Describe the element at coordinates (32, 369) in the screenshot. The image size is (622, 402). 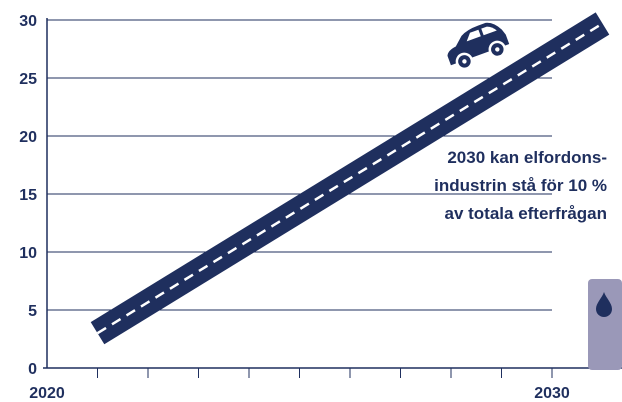
I see `y-tick-label: 0` at that location.